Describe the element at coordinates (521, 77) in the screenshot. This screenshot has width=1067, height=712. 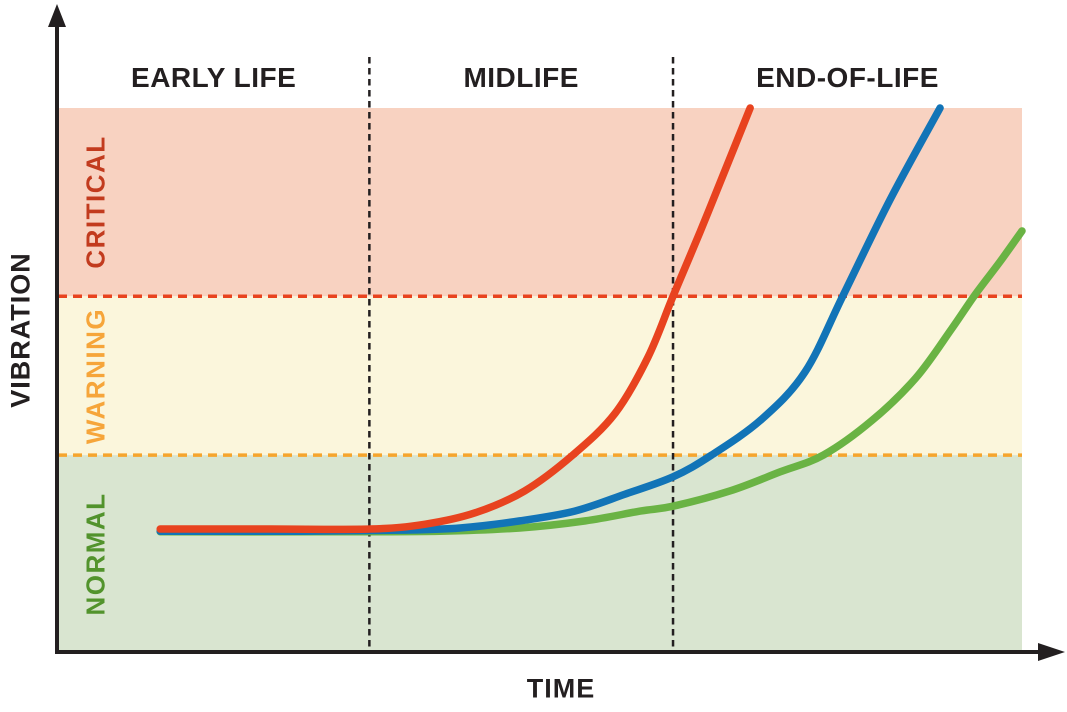
I see `phase-label-midlife: MIDLIFE` at that location.